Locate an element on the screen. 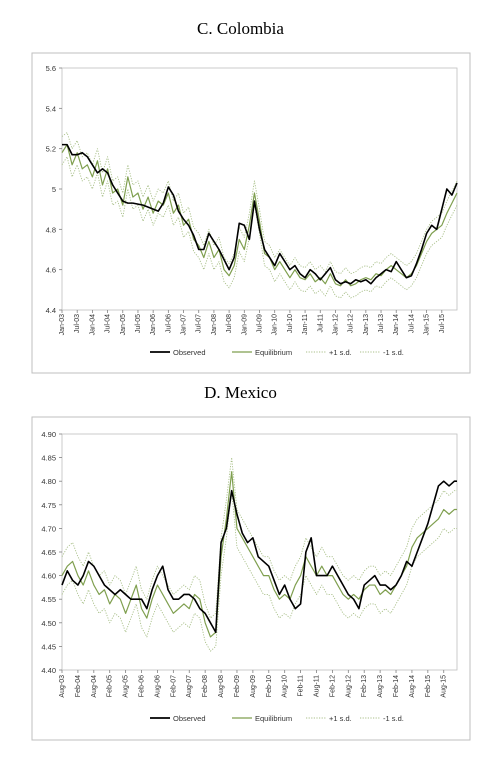  x-tick-label: Aug-09 is located at coordinates (253, 686).